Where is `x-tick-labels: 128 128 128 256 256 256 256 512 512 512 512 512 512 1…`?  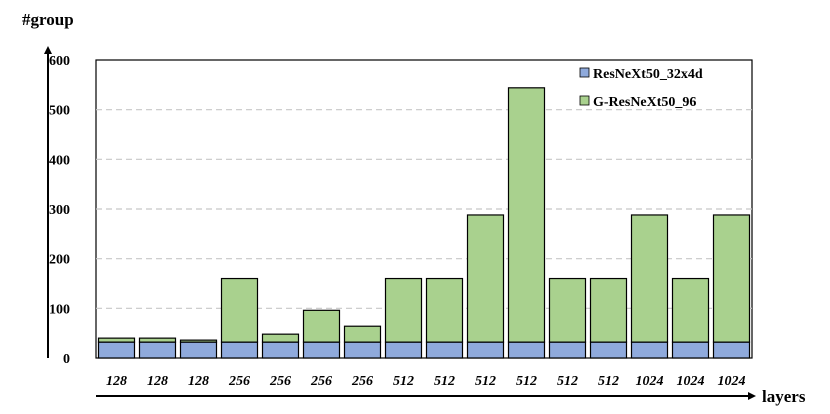 x-tick-labels: 128 128 128 256 256 256 256 512 512 512 512 512 512 1… is located at coordinates (426, 381).